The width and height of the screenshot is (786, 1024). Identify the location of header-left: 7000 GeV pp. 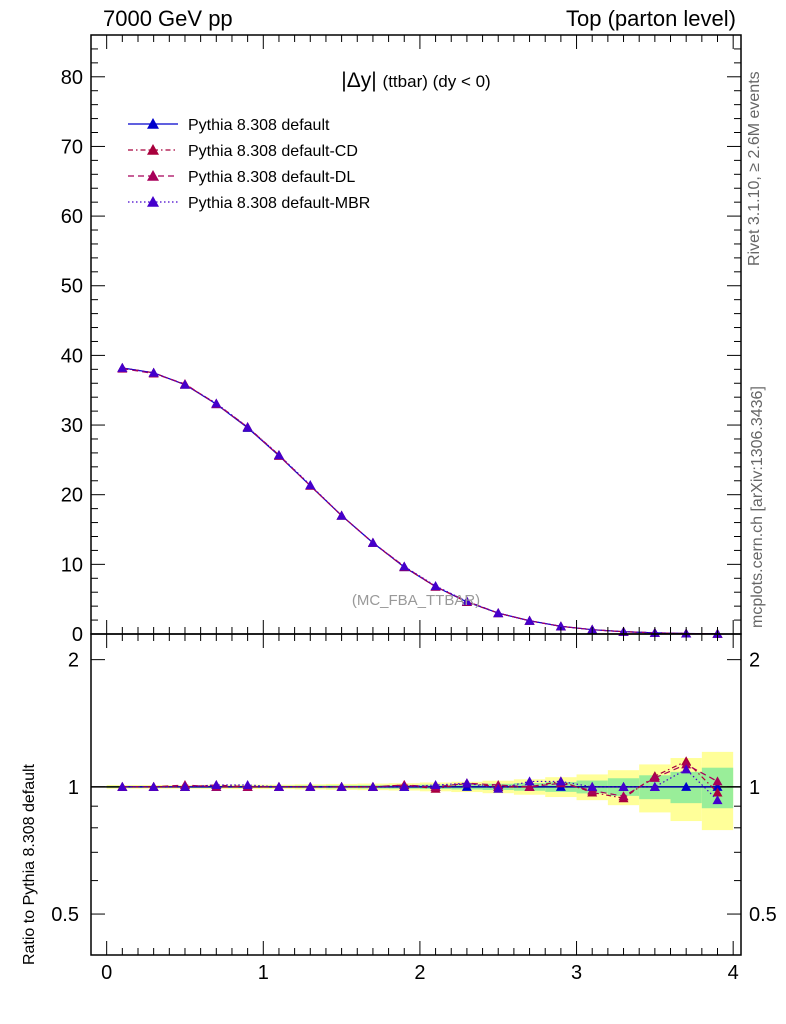
(168, 18).